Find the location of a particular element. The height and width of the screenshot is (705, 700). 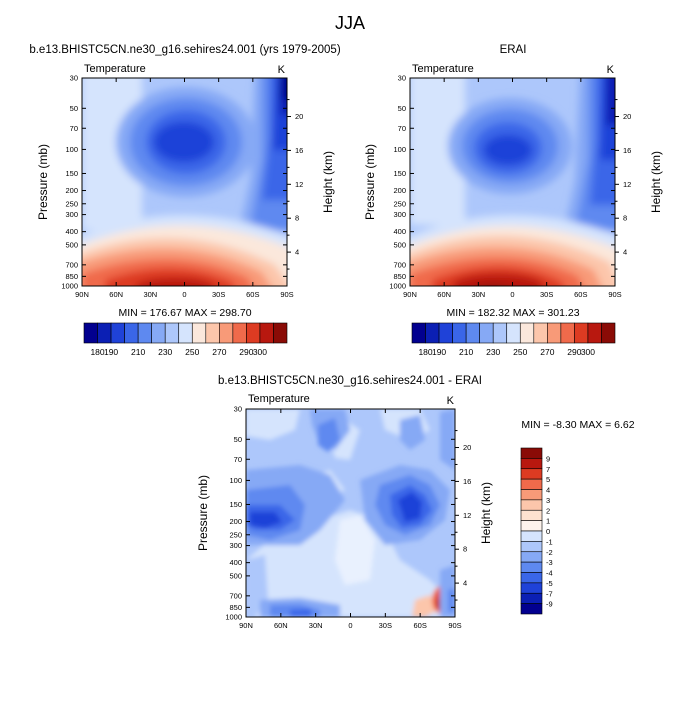

panel-erai-height-tick-label: 20 is located at coordinates (627, 116).